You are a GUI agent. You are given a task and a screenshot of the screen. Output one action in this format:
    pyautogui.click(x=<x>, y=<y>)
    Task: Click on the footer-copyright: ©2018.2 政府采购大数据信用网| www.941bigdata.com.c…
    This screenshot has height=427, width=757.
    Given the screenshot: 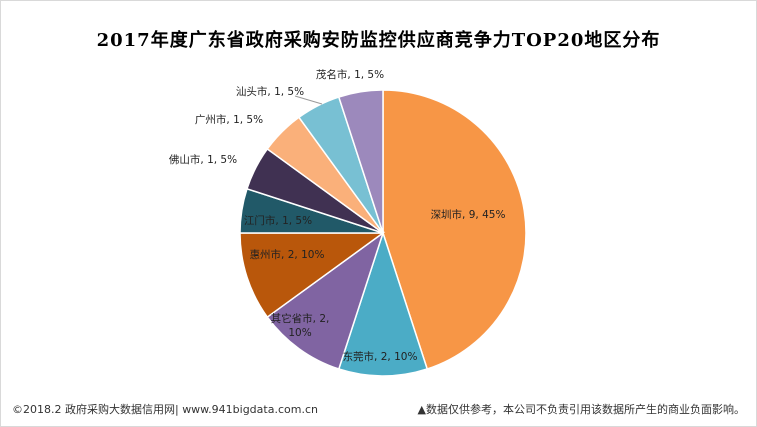 What is the action you would take?
    pyautogui.click(x=165, y=409)
    